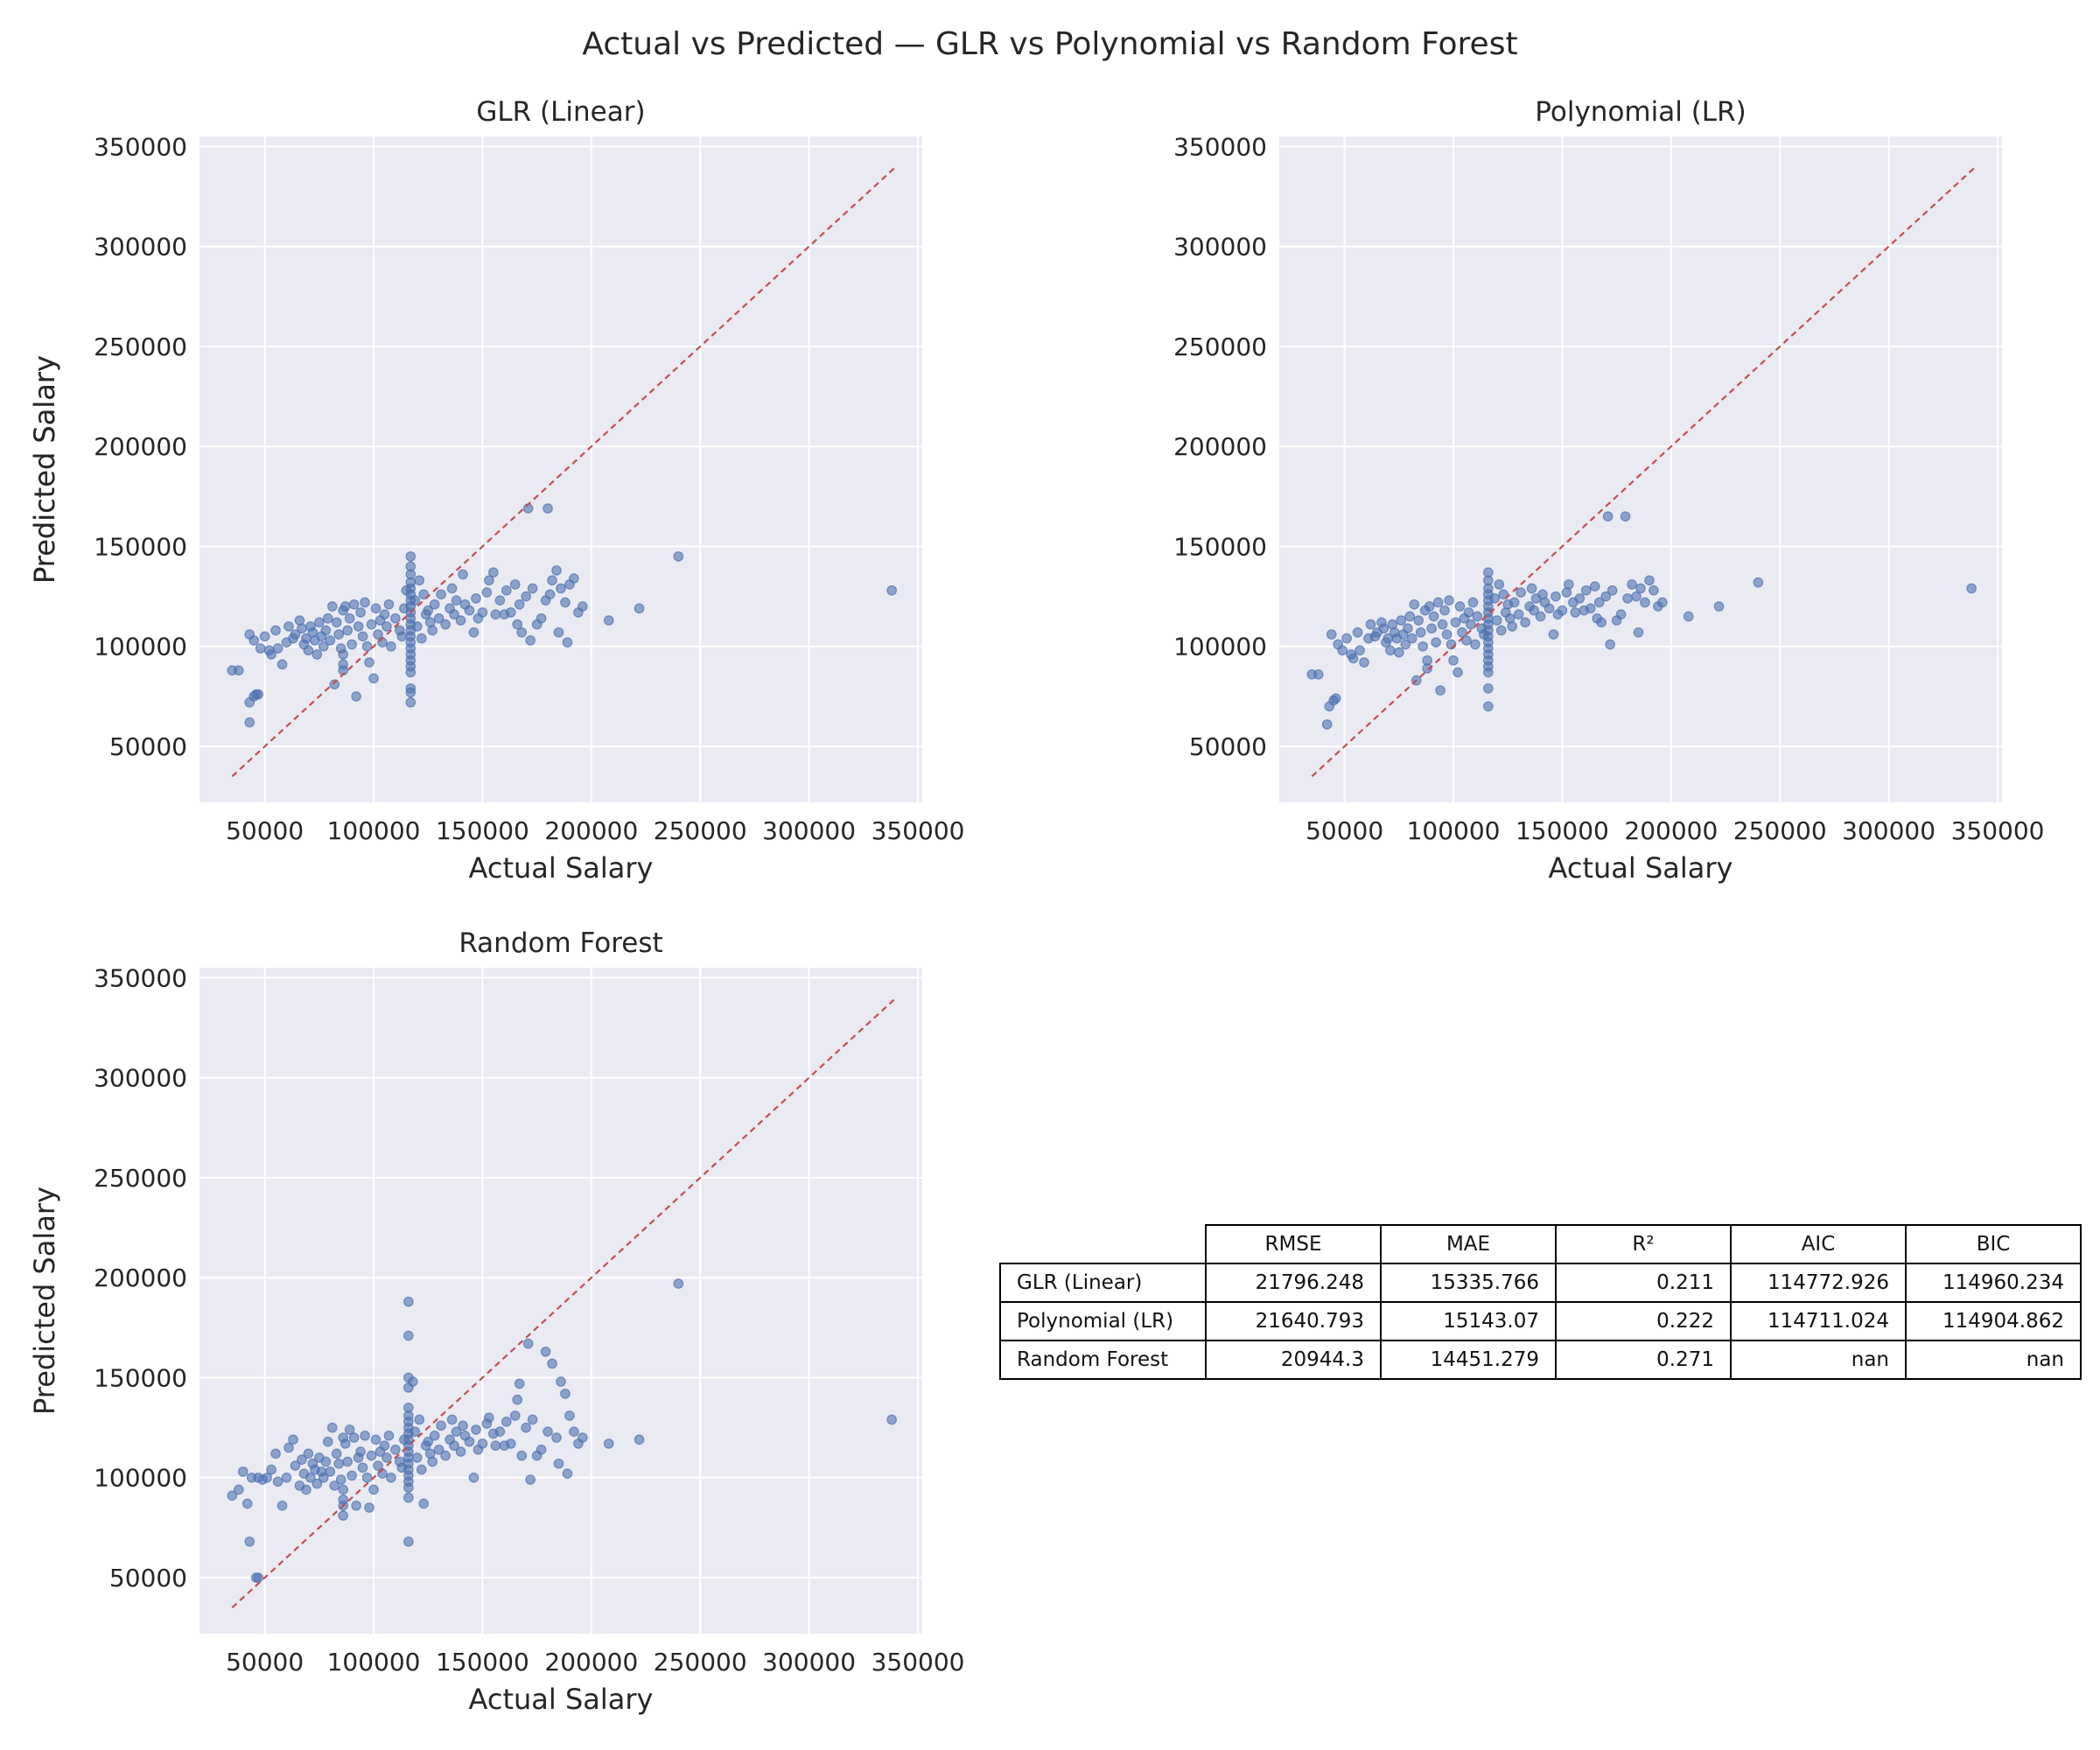 The width and height of the screenshot is (2100, 1750). I want to click on cell-aic: 114711.024, so click(1818, 1321).